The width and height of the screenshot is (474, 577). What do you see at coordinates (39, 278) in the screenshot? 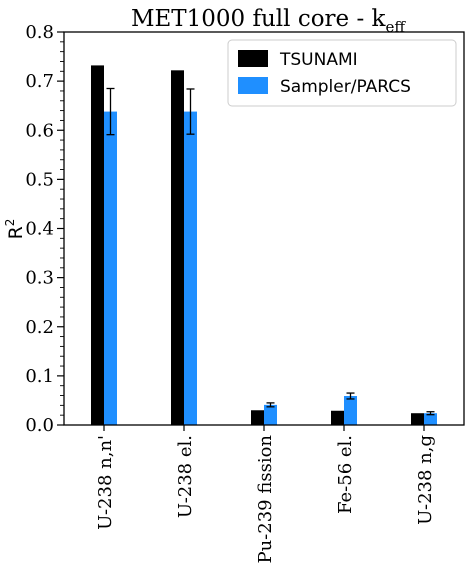
I see `y-tick-label: 0.3` at bounding box center [39, 278].